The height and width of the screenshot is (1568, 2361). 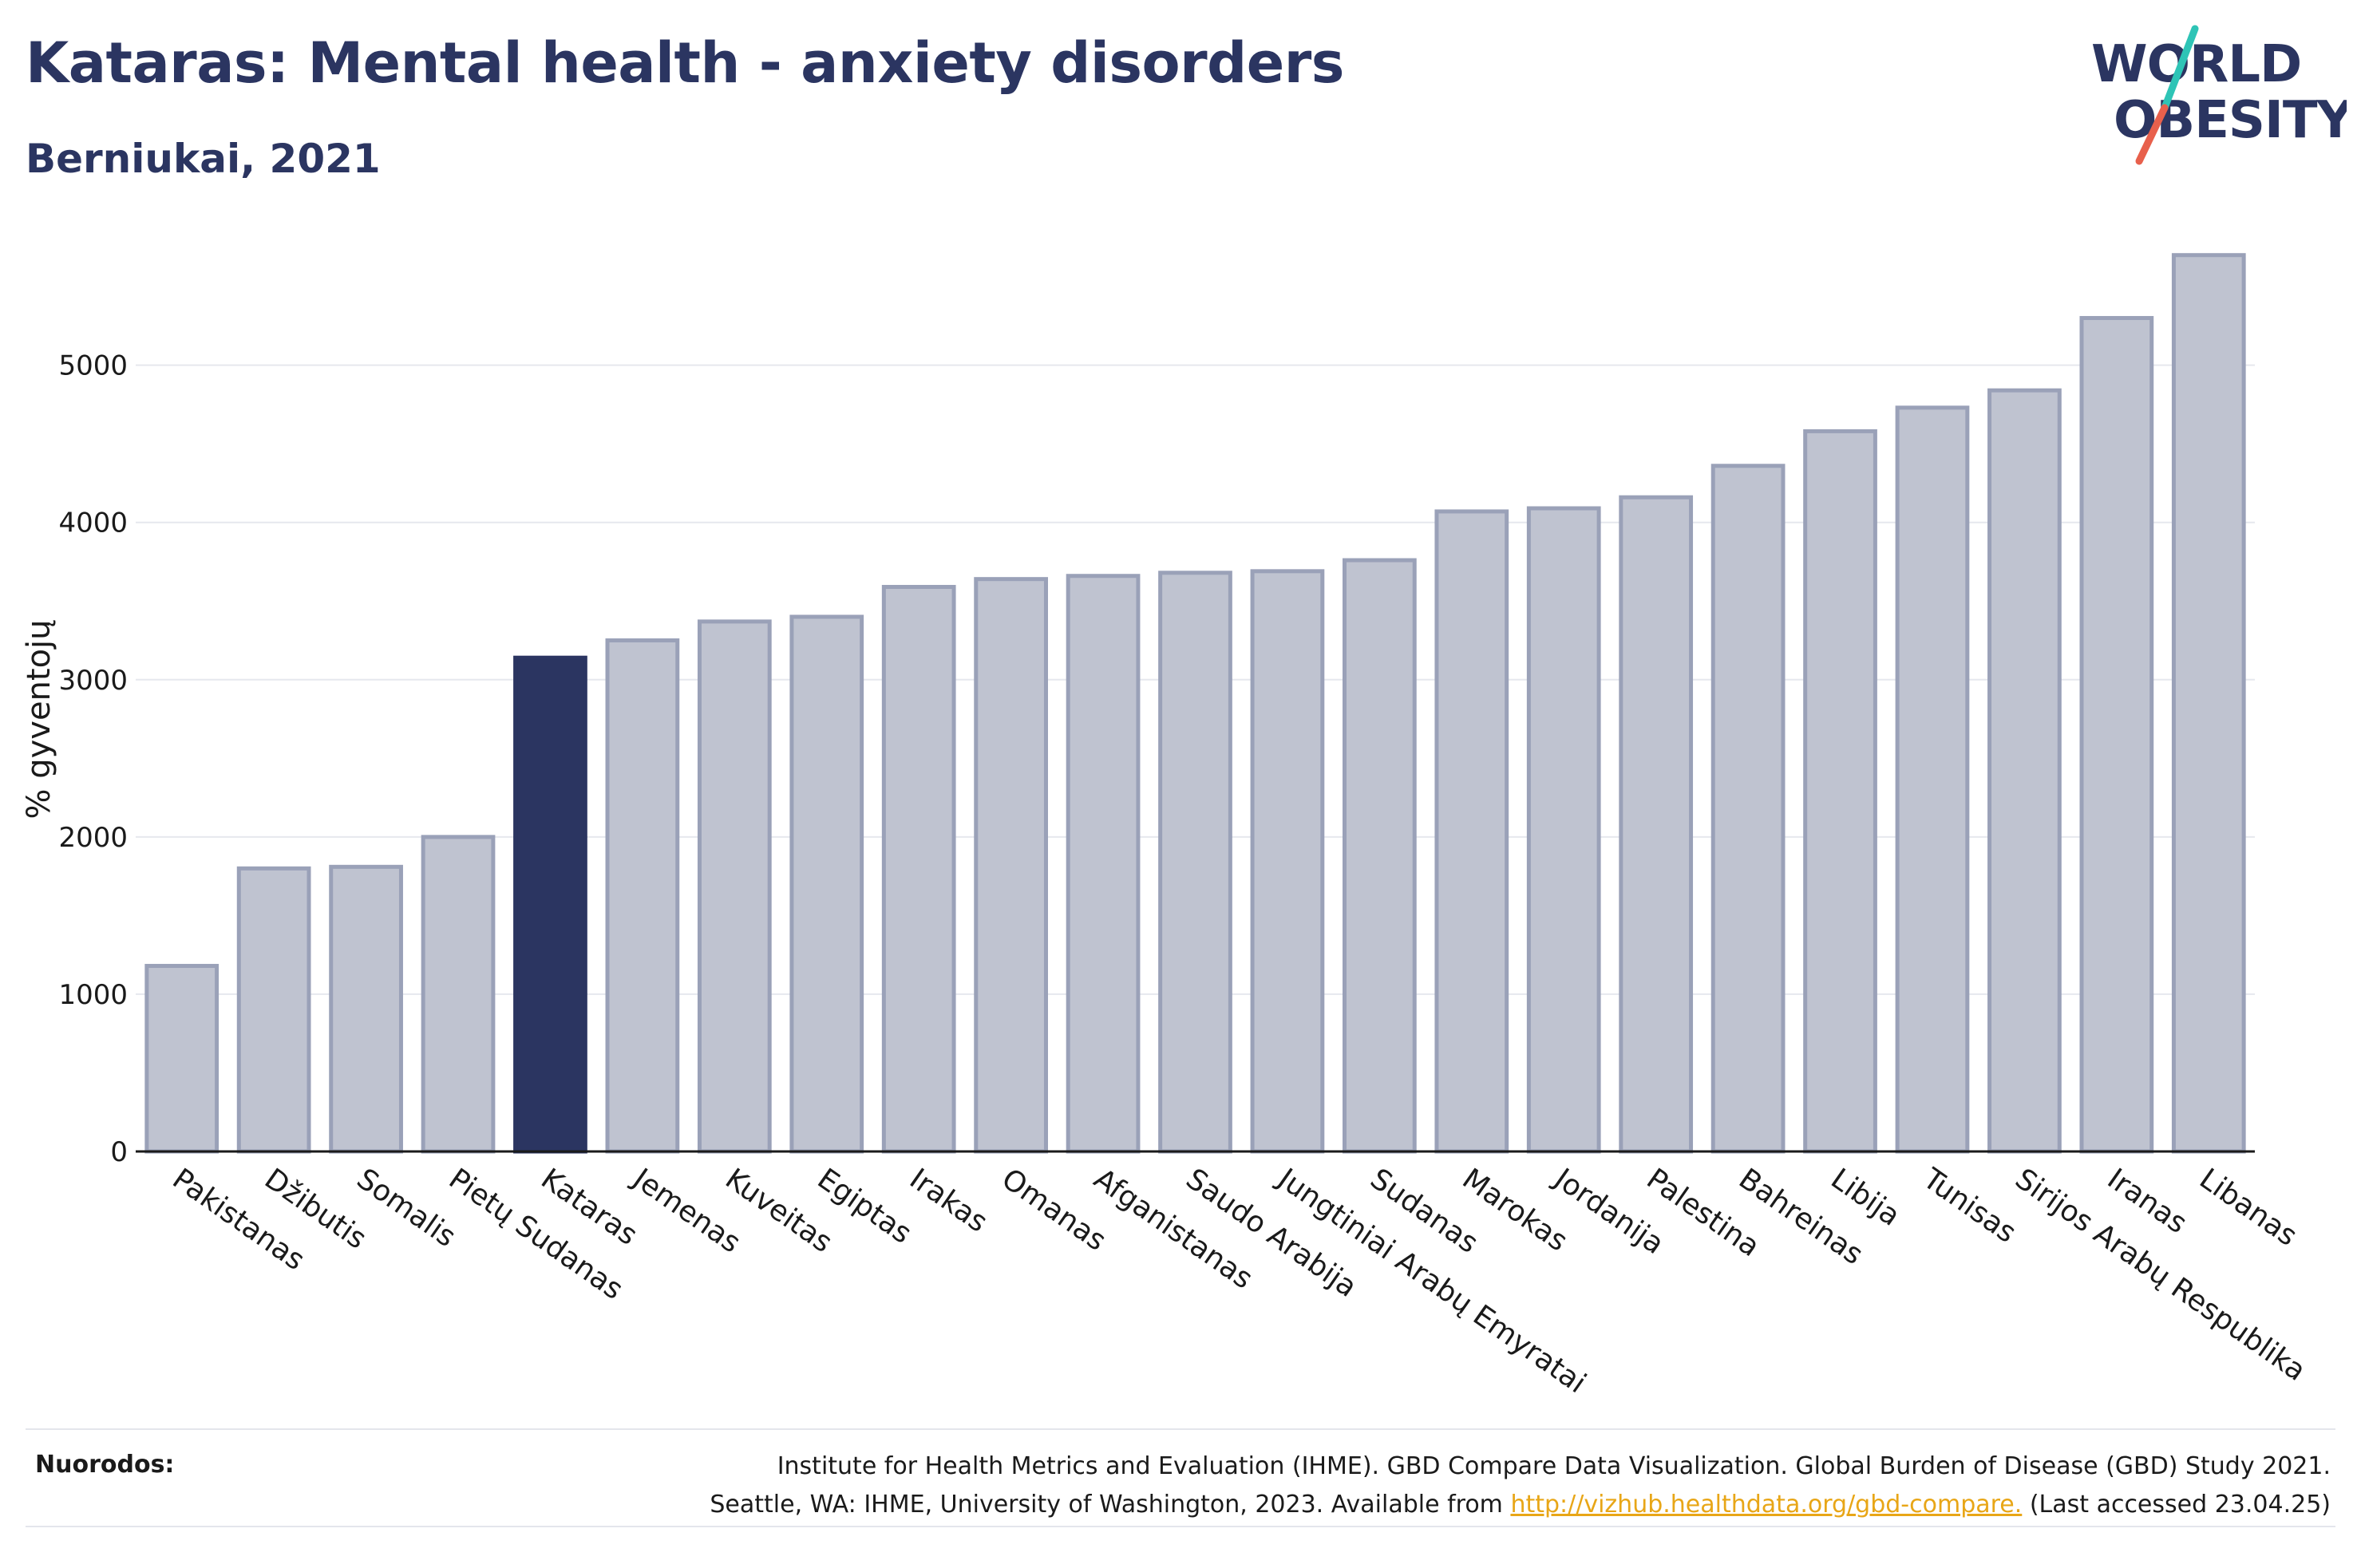 What do you see at coordinates (203, 159) in the screenshot?
I see `chart-subtitle: Berniukai, 2021` at bounding box center [203, 159].